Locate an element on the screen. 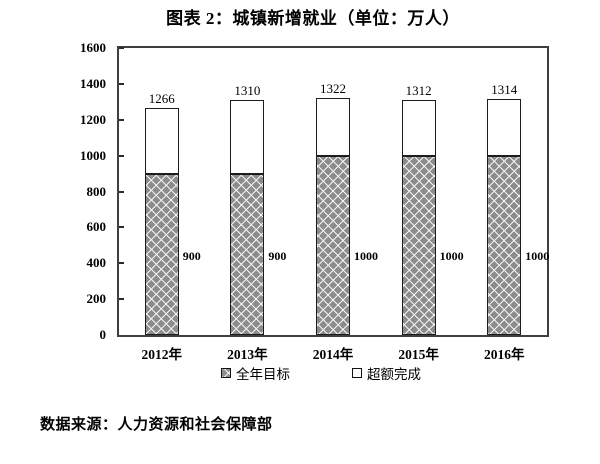 The image size is (600, 464). x-tick-label: 2012年 is located at coordinates (162, 354).